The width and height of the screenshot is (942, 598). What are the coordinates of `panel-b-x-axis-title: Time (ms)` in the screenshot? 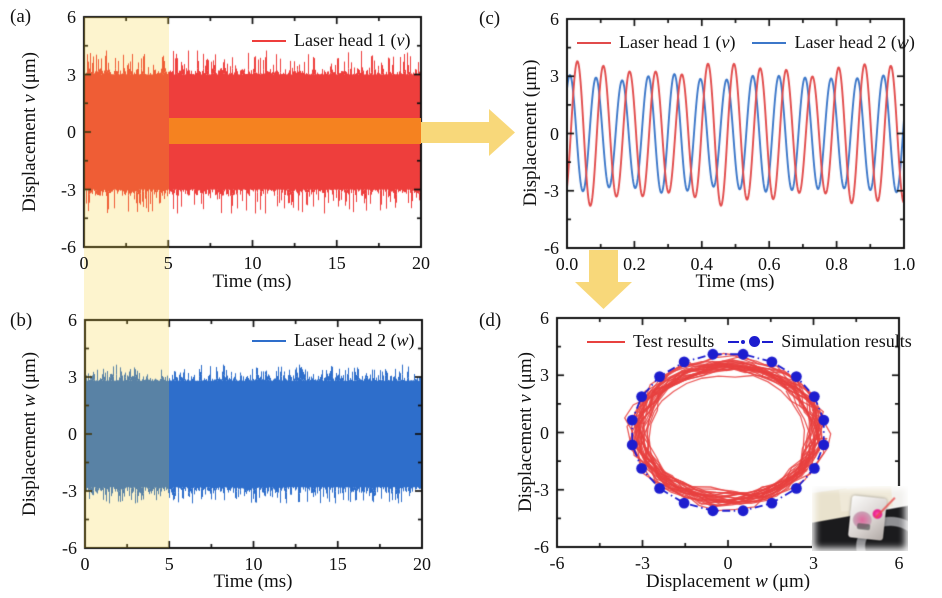 It's located at (253, 581).